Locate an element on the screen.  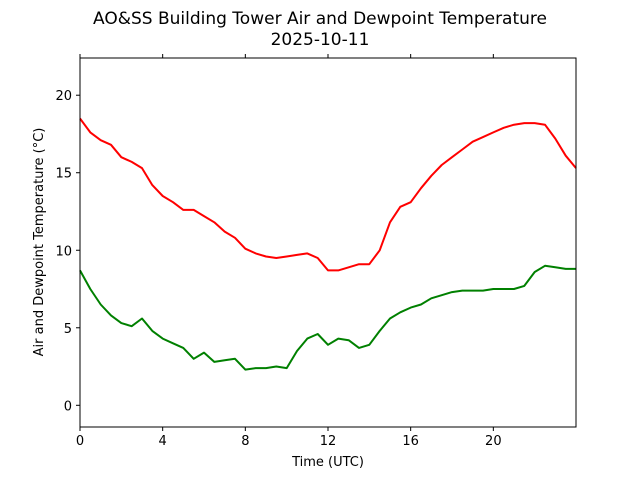
x-tick-label: 20 is located at coordinates (493, 441).